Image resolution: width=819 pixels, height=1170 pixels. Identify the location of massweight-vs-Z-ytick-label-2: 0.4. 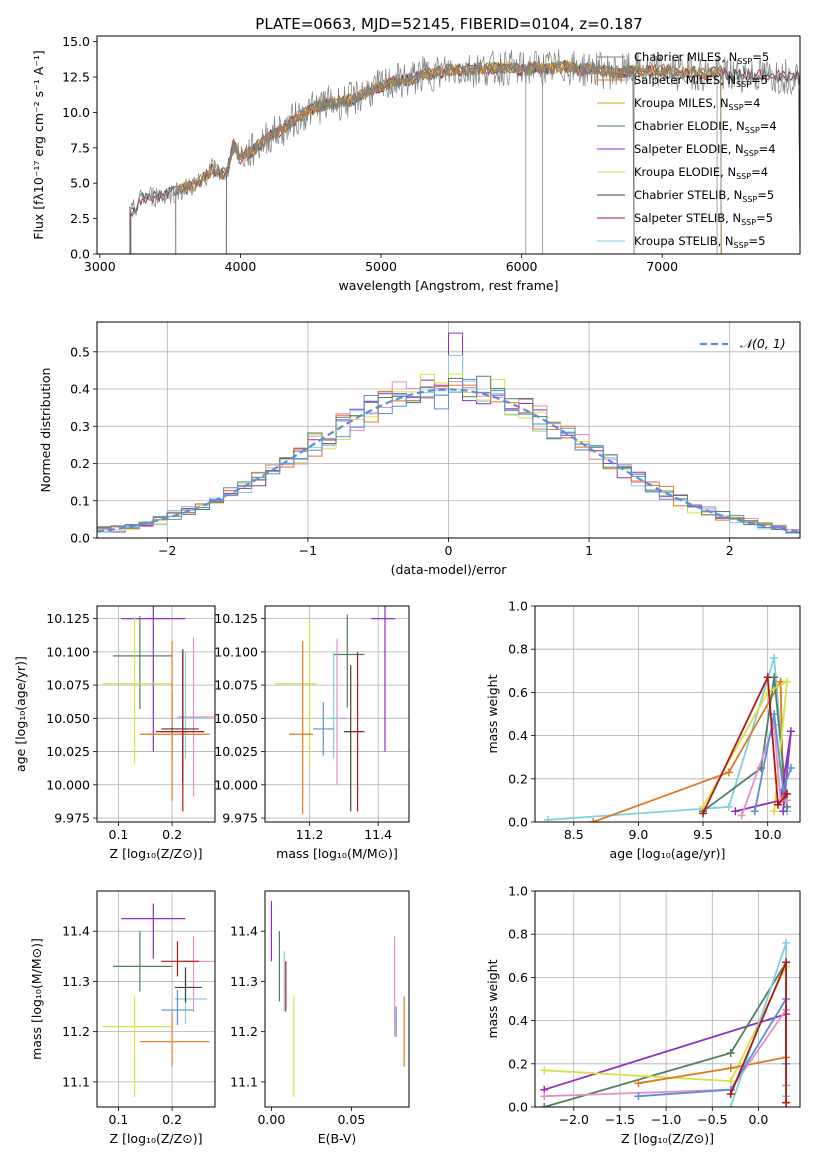
(518, 1020).